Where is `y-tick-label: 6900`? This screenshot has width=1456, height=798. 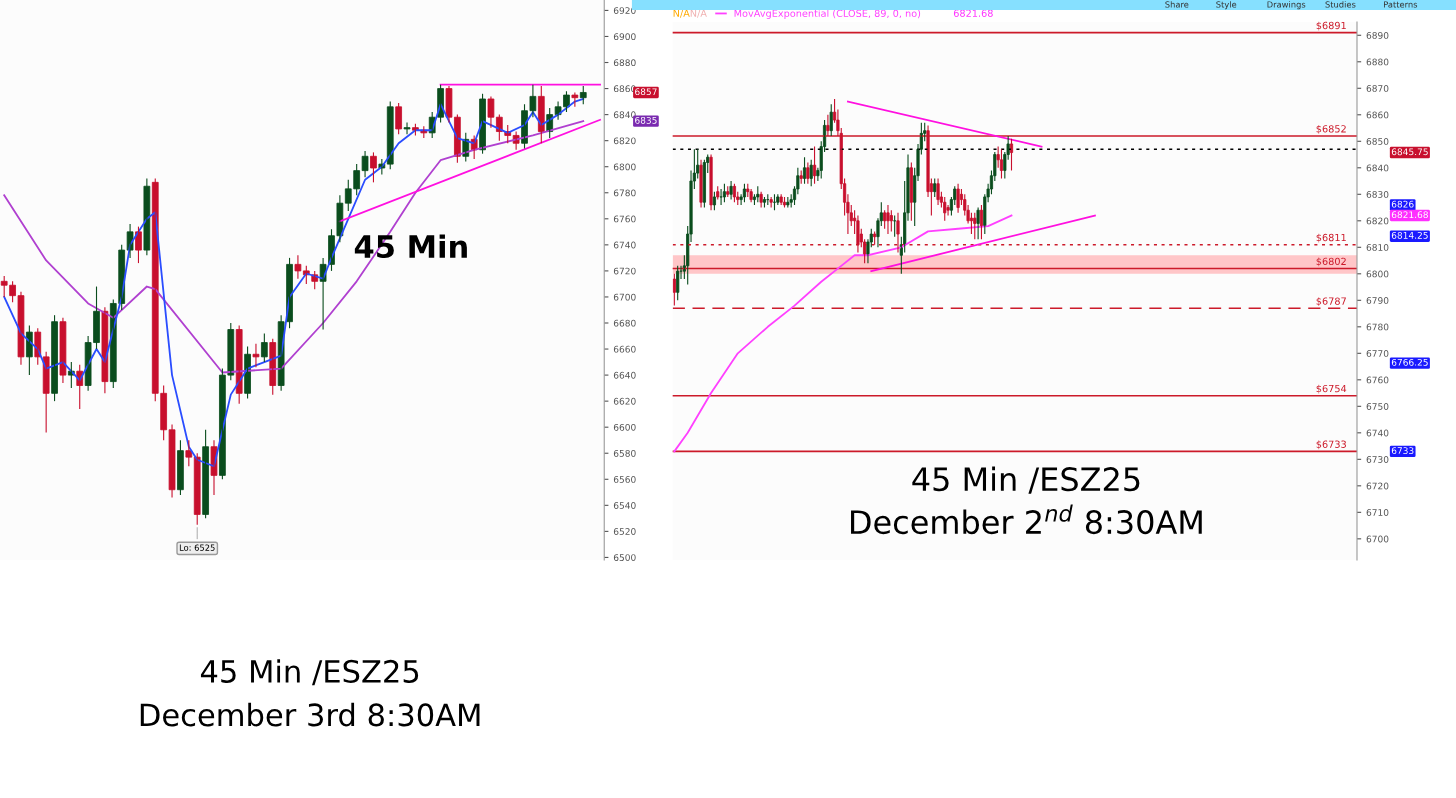
y-tick-label: 6900 is located at coordinates (624, 37).